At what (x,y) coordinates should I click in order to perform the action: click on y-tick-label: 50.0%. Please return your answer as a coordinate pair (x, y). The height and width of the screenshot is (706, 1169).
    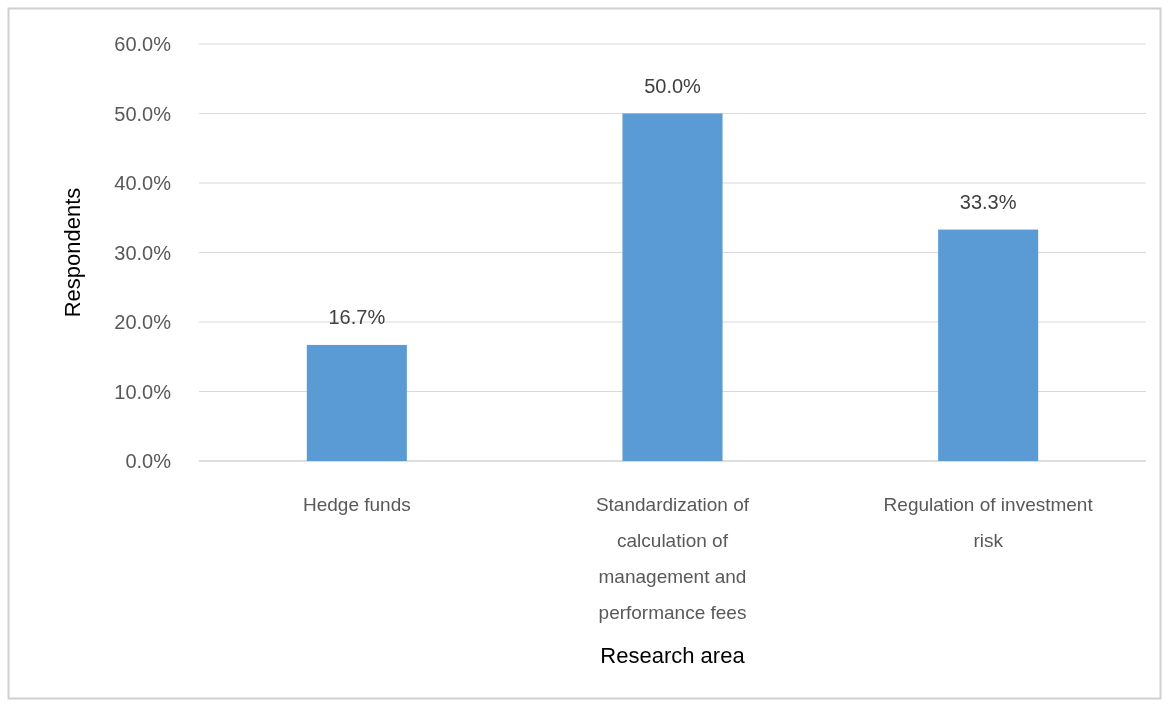
    Looking at the image, I should click on (143, 113).